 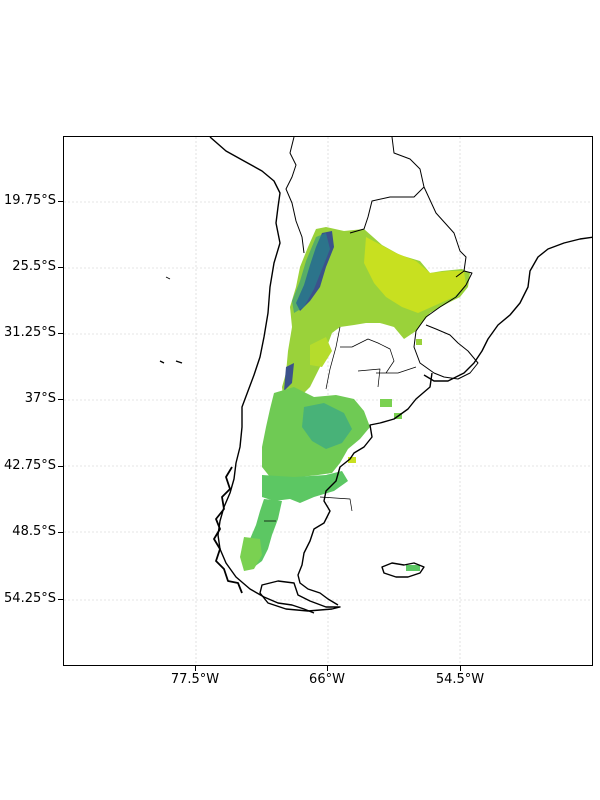 I want to click on raster-center-teal, so click(x=327, y=426).